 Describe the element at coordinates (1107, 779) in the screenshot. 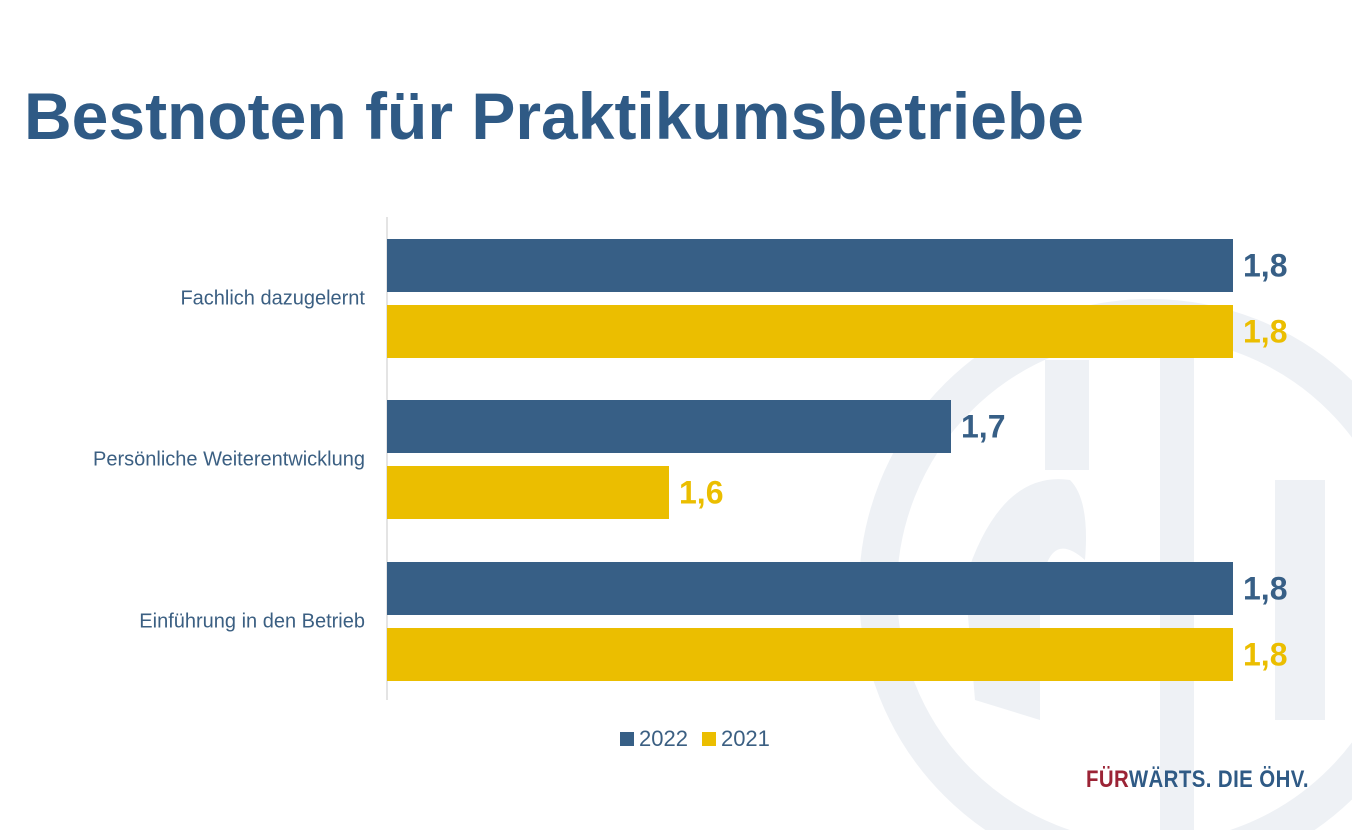

I see `brand-part-1: FÜR` at that location.